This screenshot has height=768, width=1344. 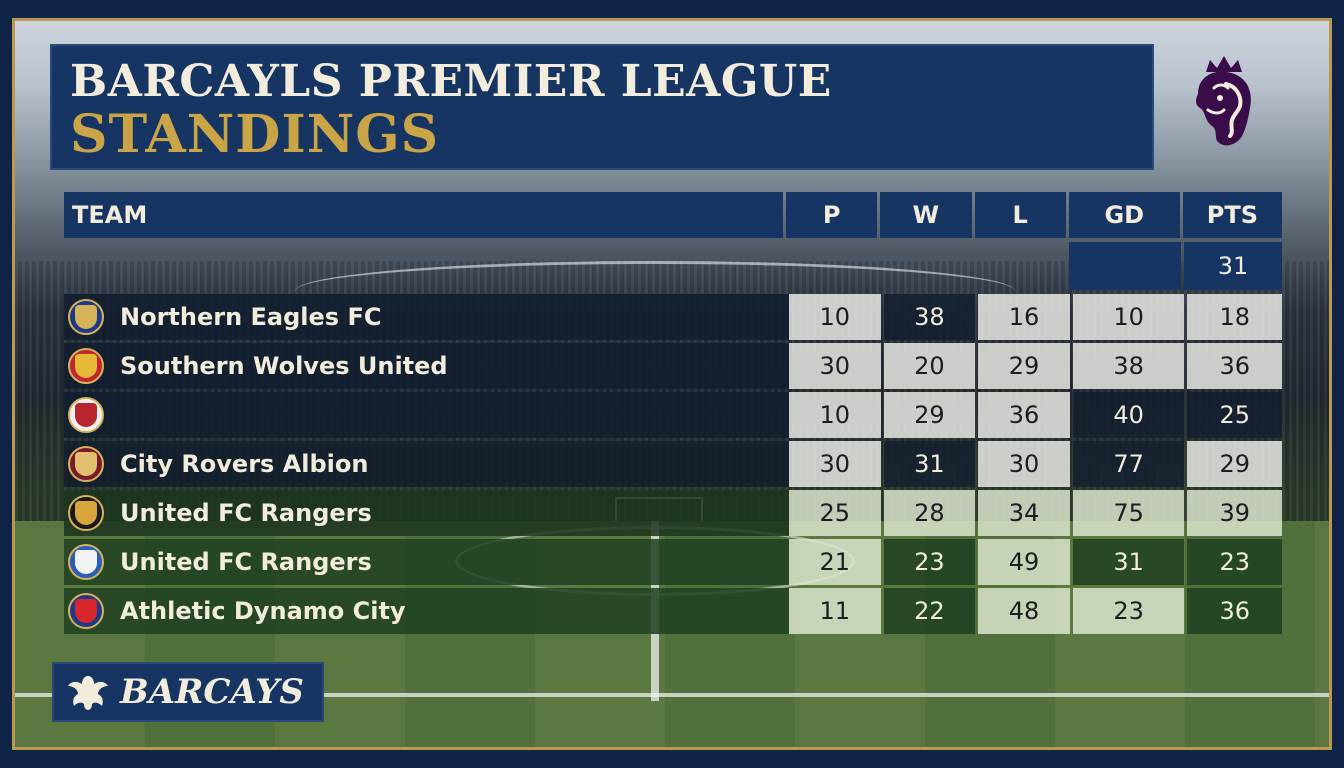 I want to click on team-name: Southern Wolves United, so click(x=284, y=366).